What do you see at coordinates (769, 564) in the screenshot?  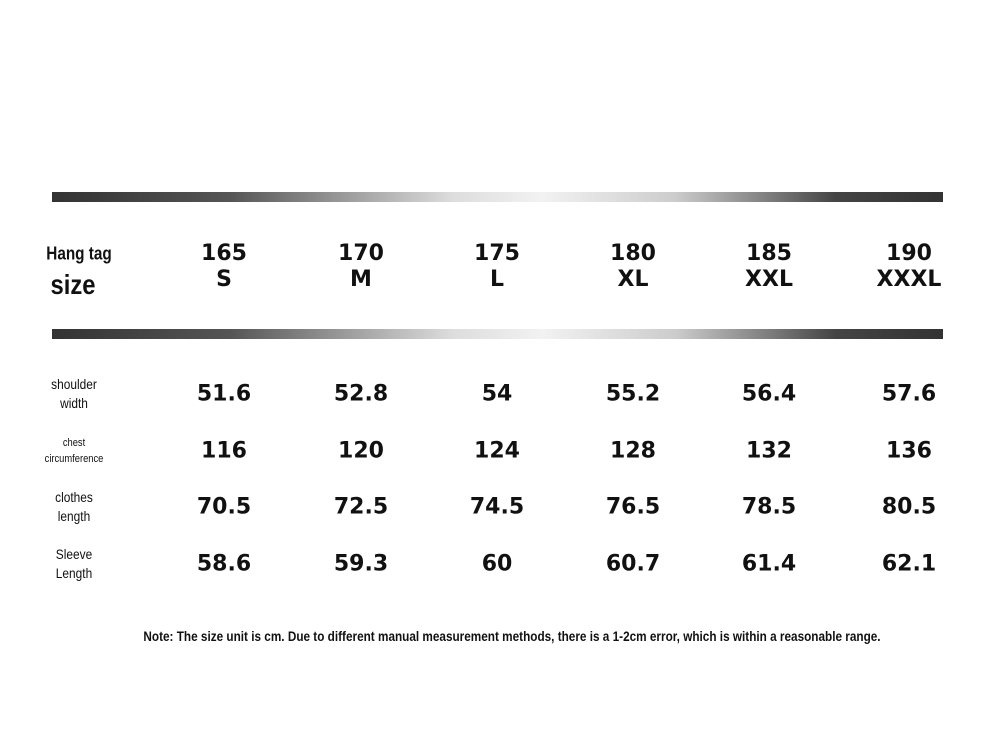 I see `cell-value: 61.4` at bounding box center [769, 564].